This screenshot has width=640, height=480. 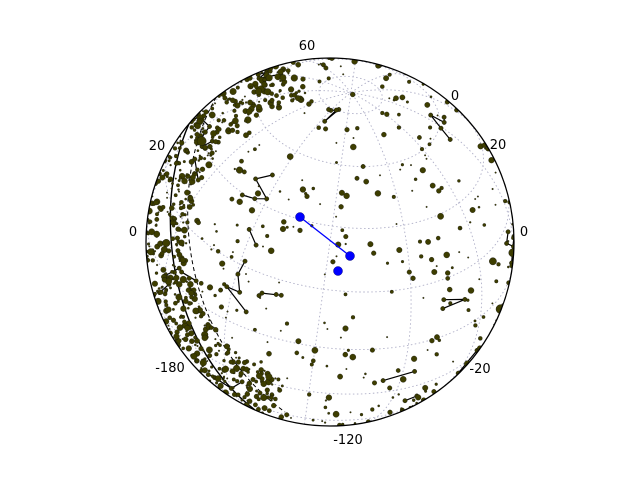 What do you see at coordinates (455, 96) in the screenshot?
I see `tick-label-upper-right-a: 0` at bounding box center [455, 96].